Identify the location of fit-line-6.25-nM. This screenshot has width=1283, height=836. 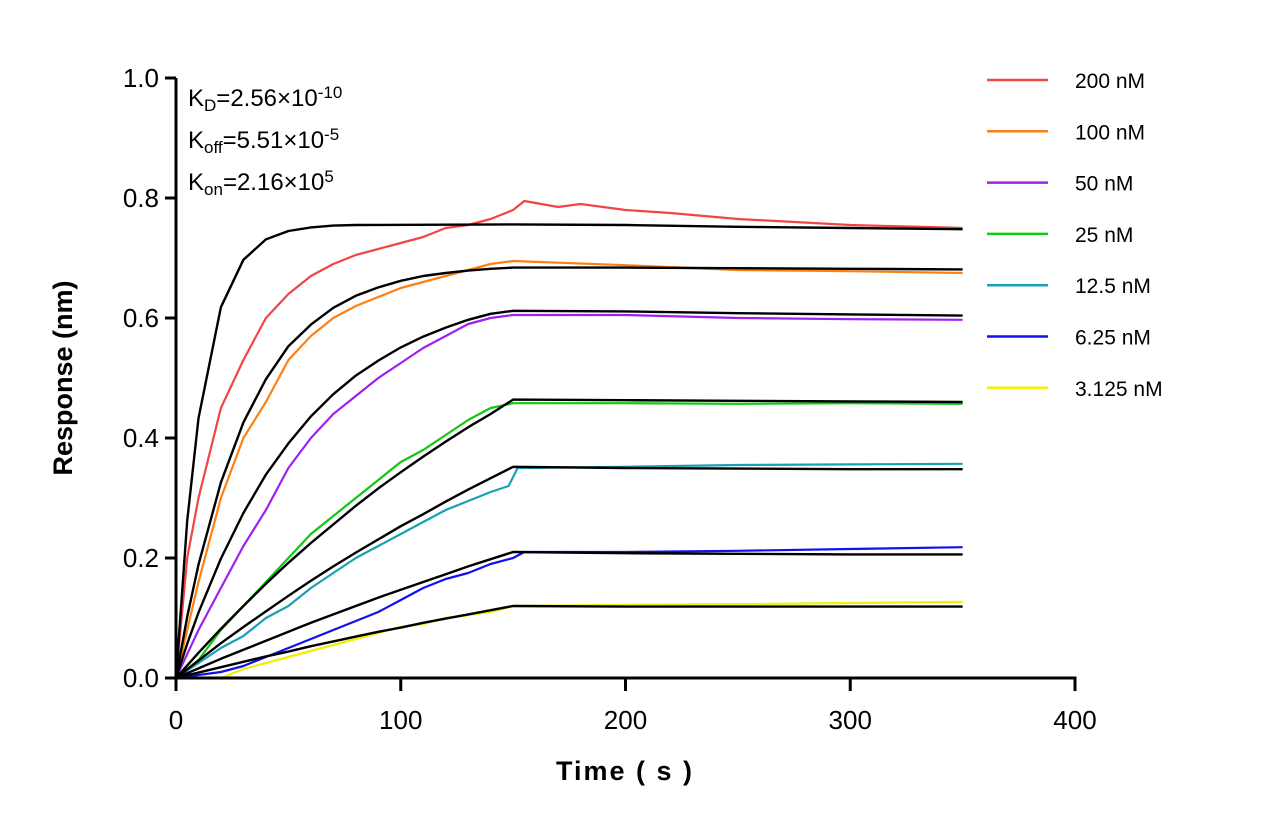
(569, 615).